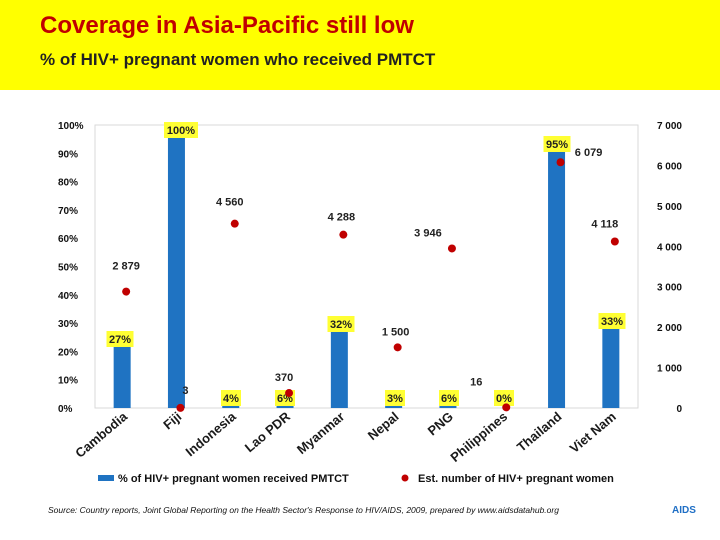  What do you see at coordinates (669, 166) in the screenshot?
I see `y-right-tick-label: 6 000` at bounding box center [669, 166].